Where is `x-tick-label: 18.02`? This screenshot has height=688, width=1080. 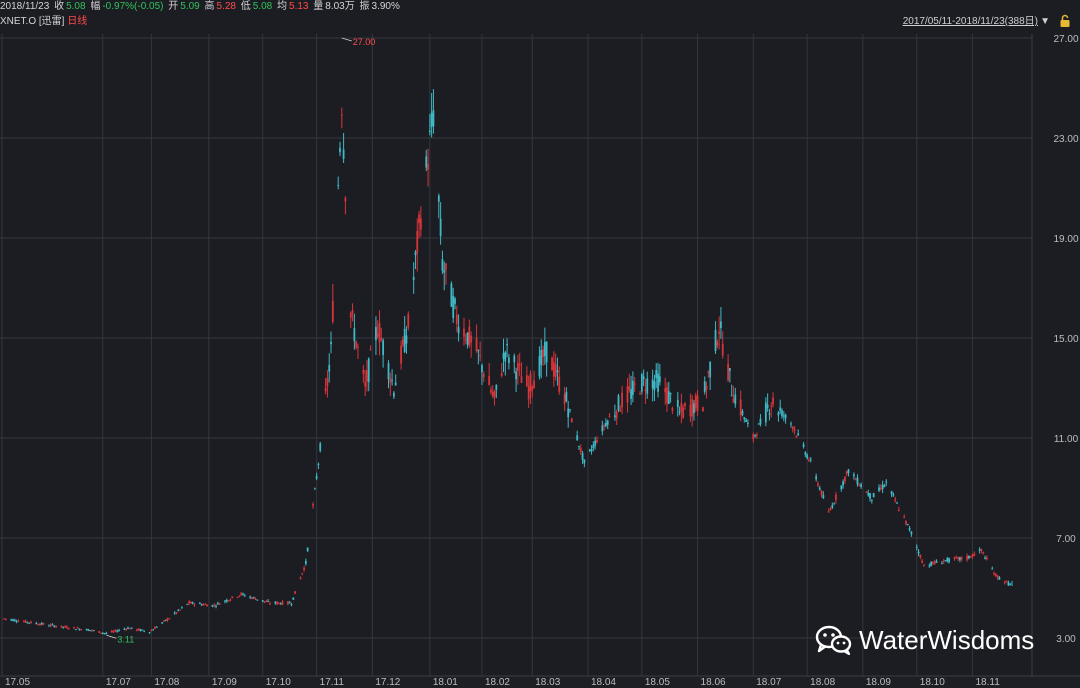
x-tick-label: 18.02 is located at coordinates (497, 682).